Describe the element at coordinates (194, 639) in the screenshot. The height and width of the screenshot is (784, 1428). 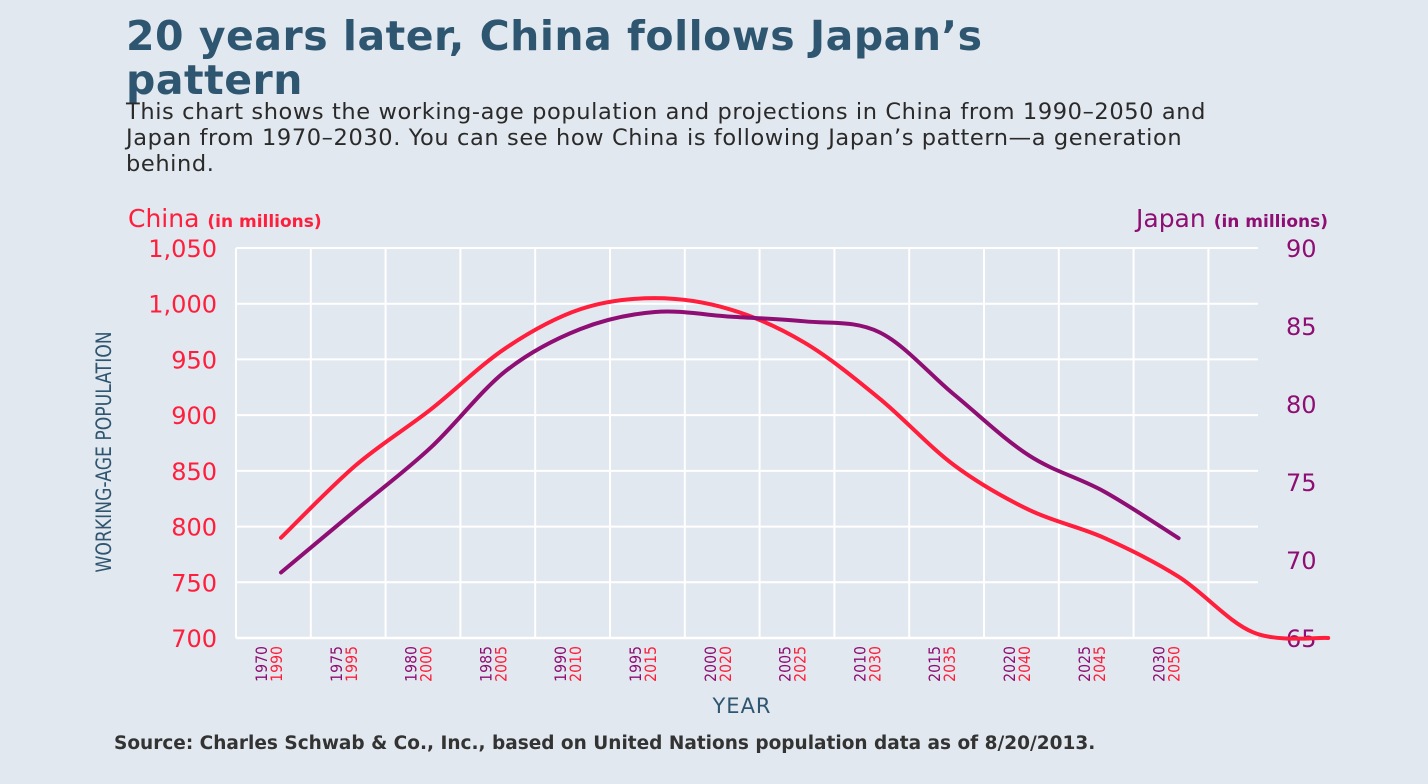
I see `left-tick-label: 700` at that location.